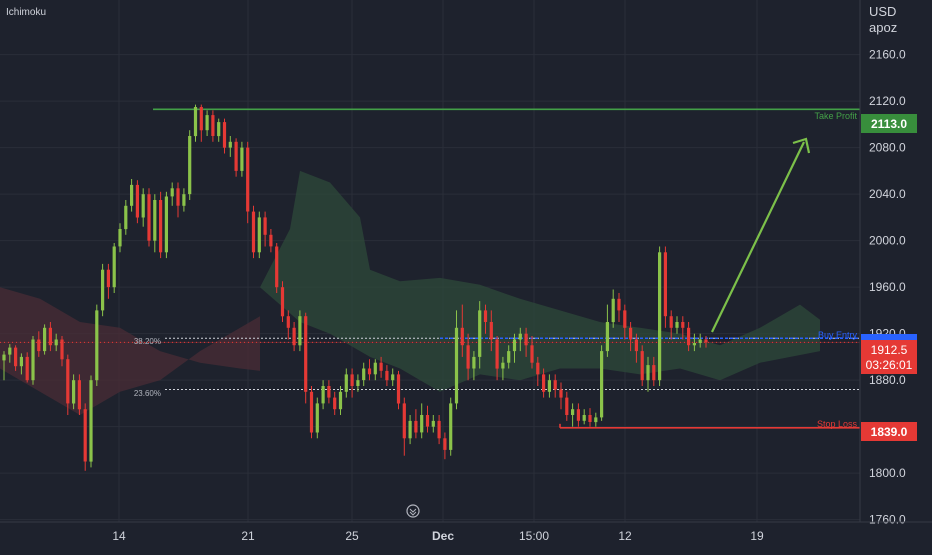 Image resolution: width=932 pixels, height=555 pixels. I want to click on buy-entry-label: Buy Entry, so click(838, 335).